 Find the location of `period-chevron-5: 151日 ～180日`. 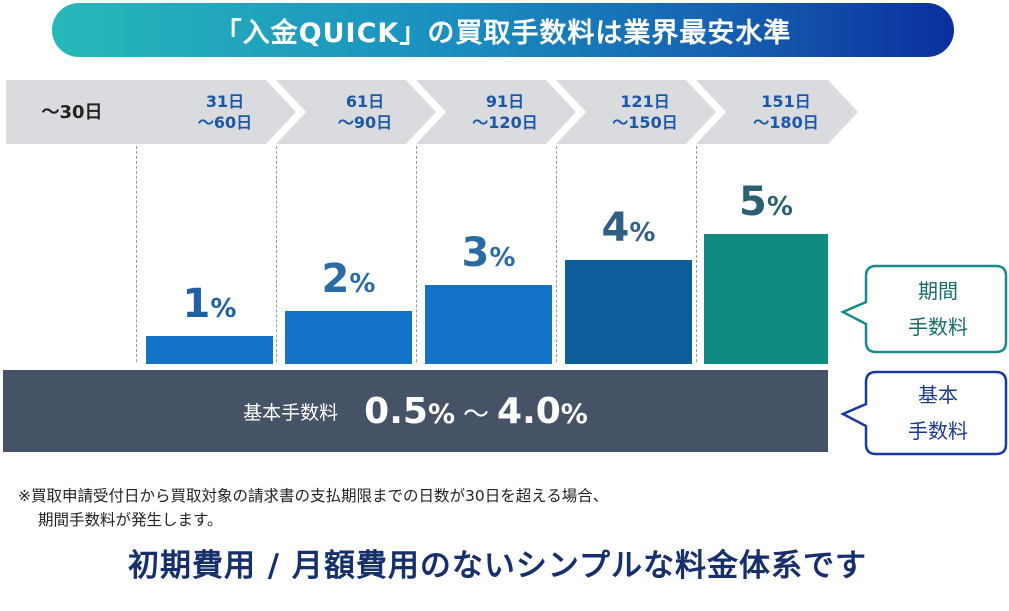

period-chevron-5: 151日 ～180日 is located at coordinates (777, 112).